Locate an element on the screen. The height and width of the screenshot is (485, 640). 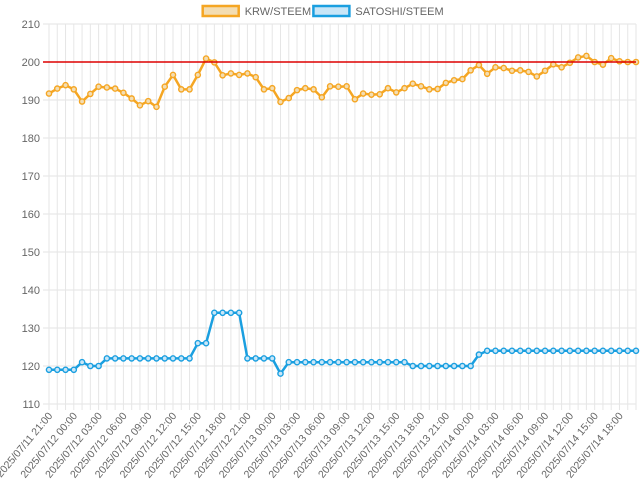
y-tick-label: 130 is located at coordinates (31, 329).